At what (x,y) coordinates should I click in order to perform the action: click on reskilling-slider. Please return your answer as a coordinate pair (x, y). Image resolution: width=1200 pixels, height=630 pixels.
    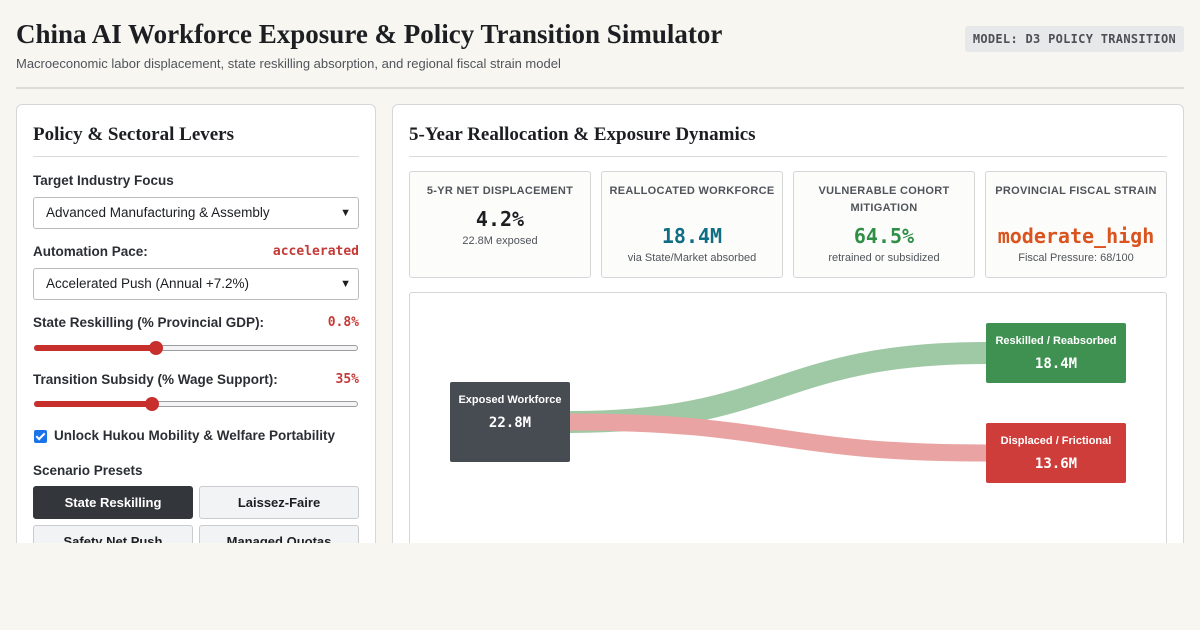
    Looking at the image, I should click on (196, 347).